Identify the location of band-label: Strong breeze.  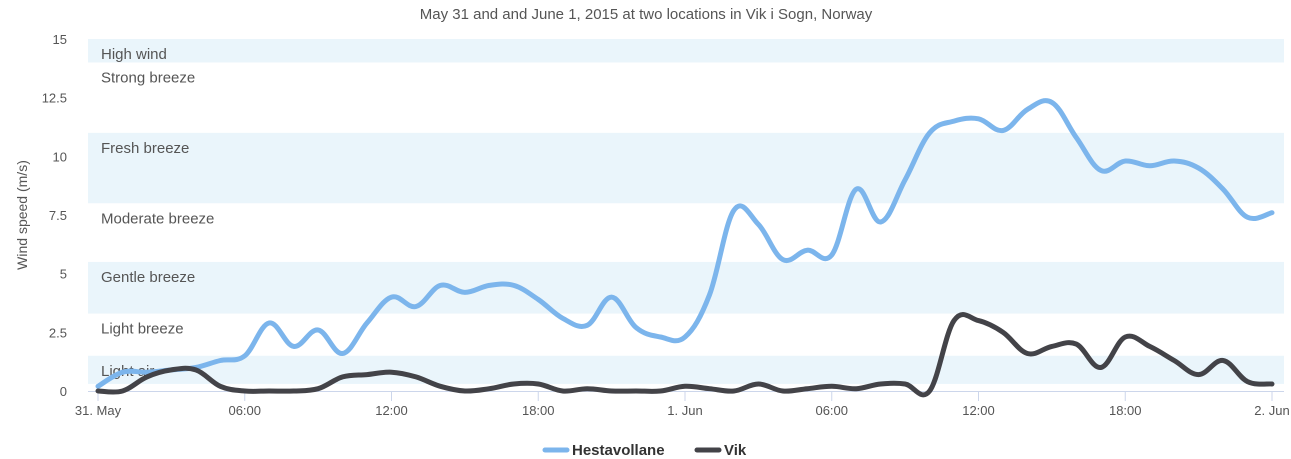
(148, 77).